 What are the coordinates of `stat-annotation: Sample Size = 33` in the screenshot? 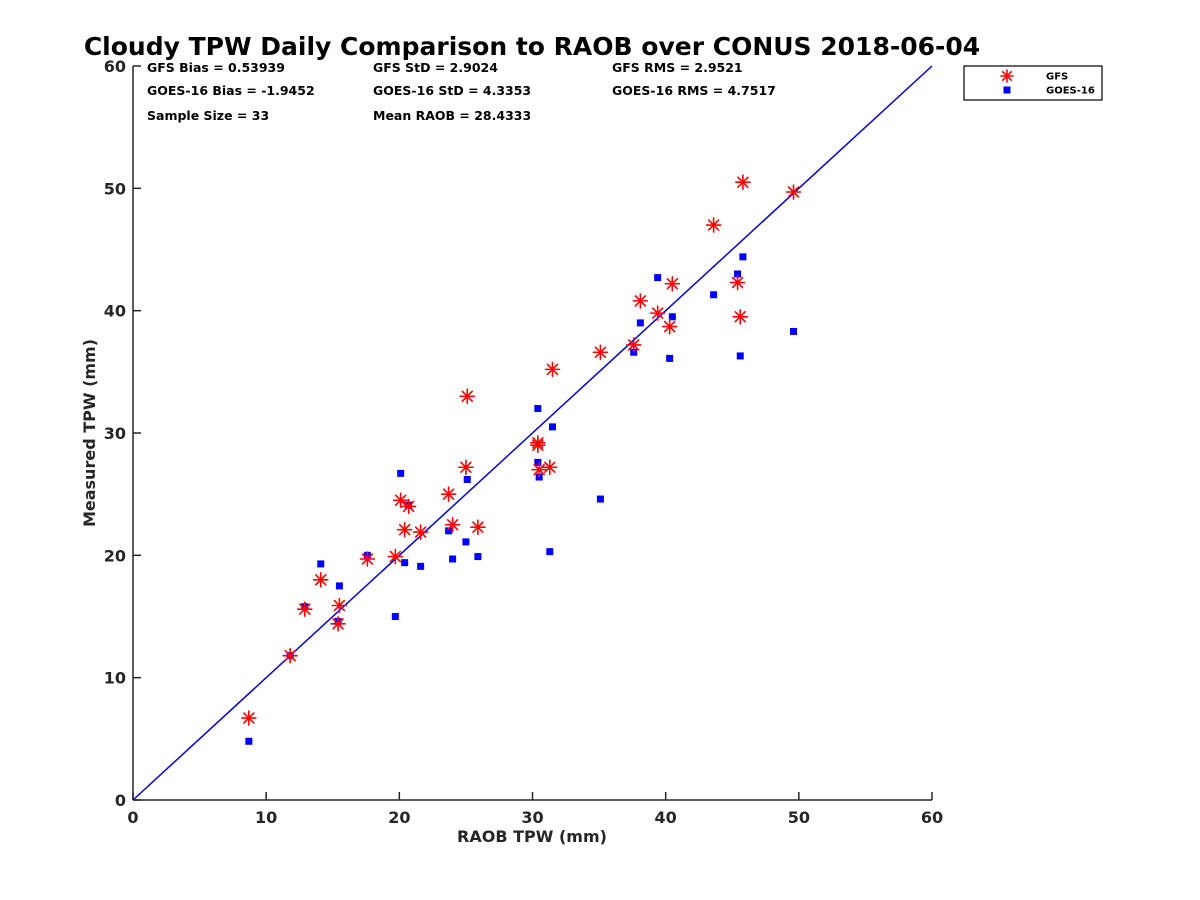 It's located at (208, 115).